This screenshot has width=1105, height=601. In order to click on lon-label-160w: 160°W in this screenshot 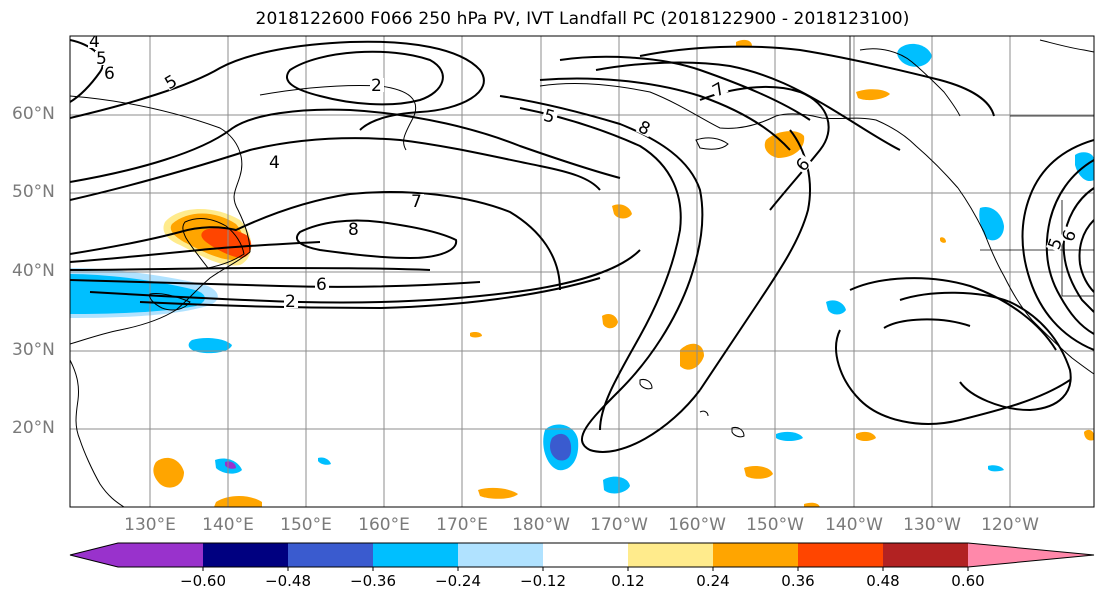, I will do `click(697, 525)`.